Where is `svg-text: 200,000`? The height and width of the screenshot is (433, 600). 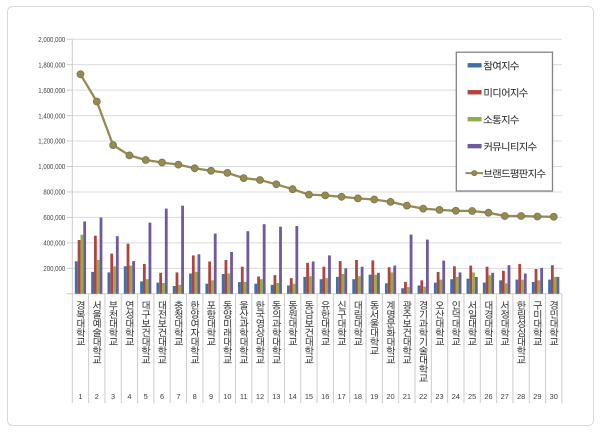
svg-text: 200,000 is located at coordinates (54, 268).